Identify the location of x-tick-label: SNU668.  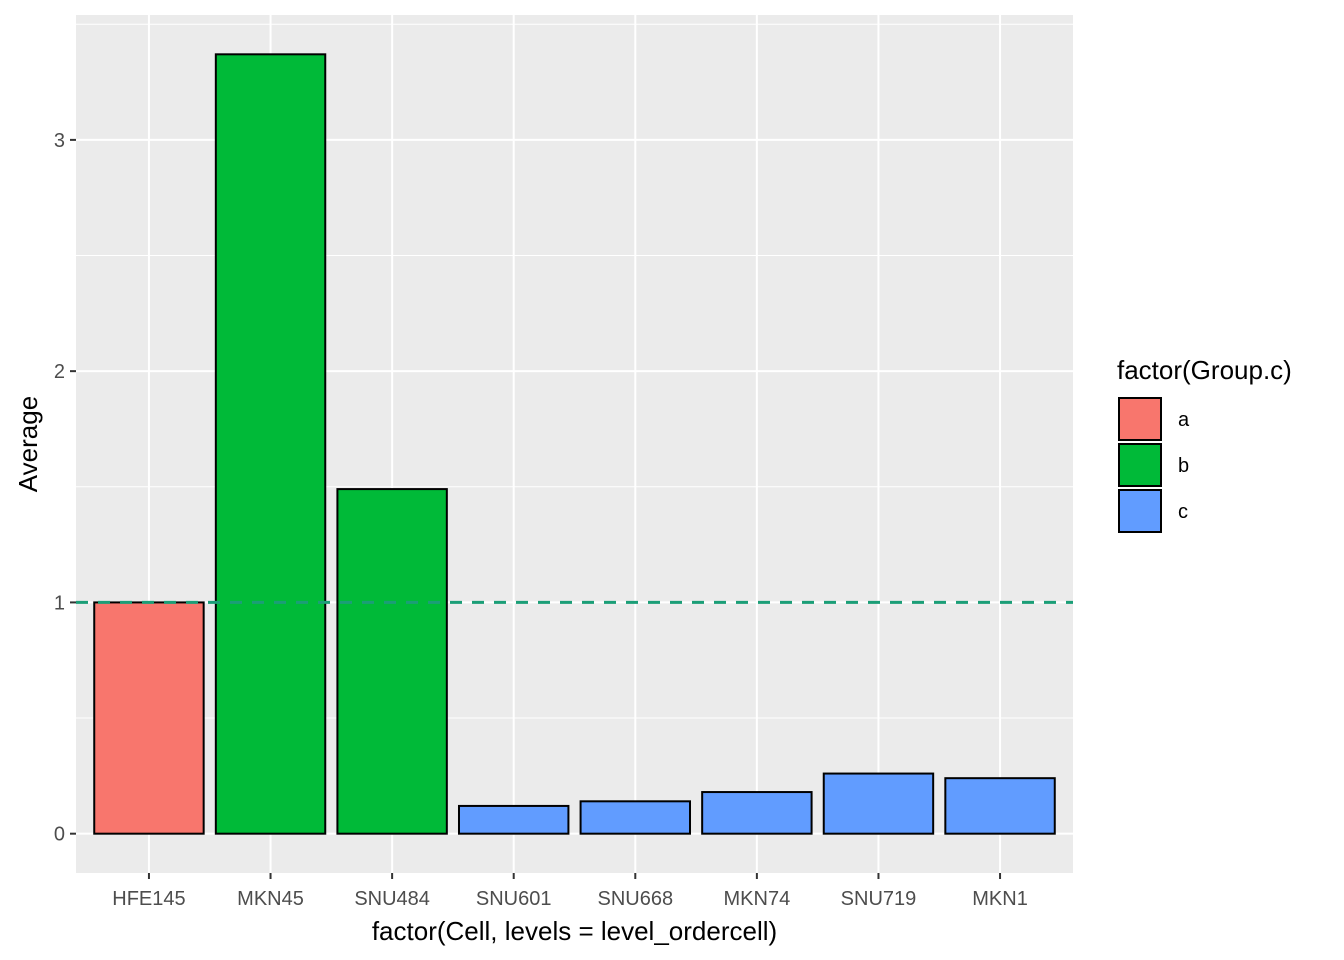
(635, 899).